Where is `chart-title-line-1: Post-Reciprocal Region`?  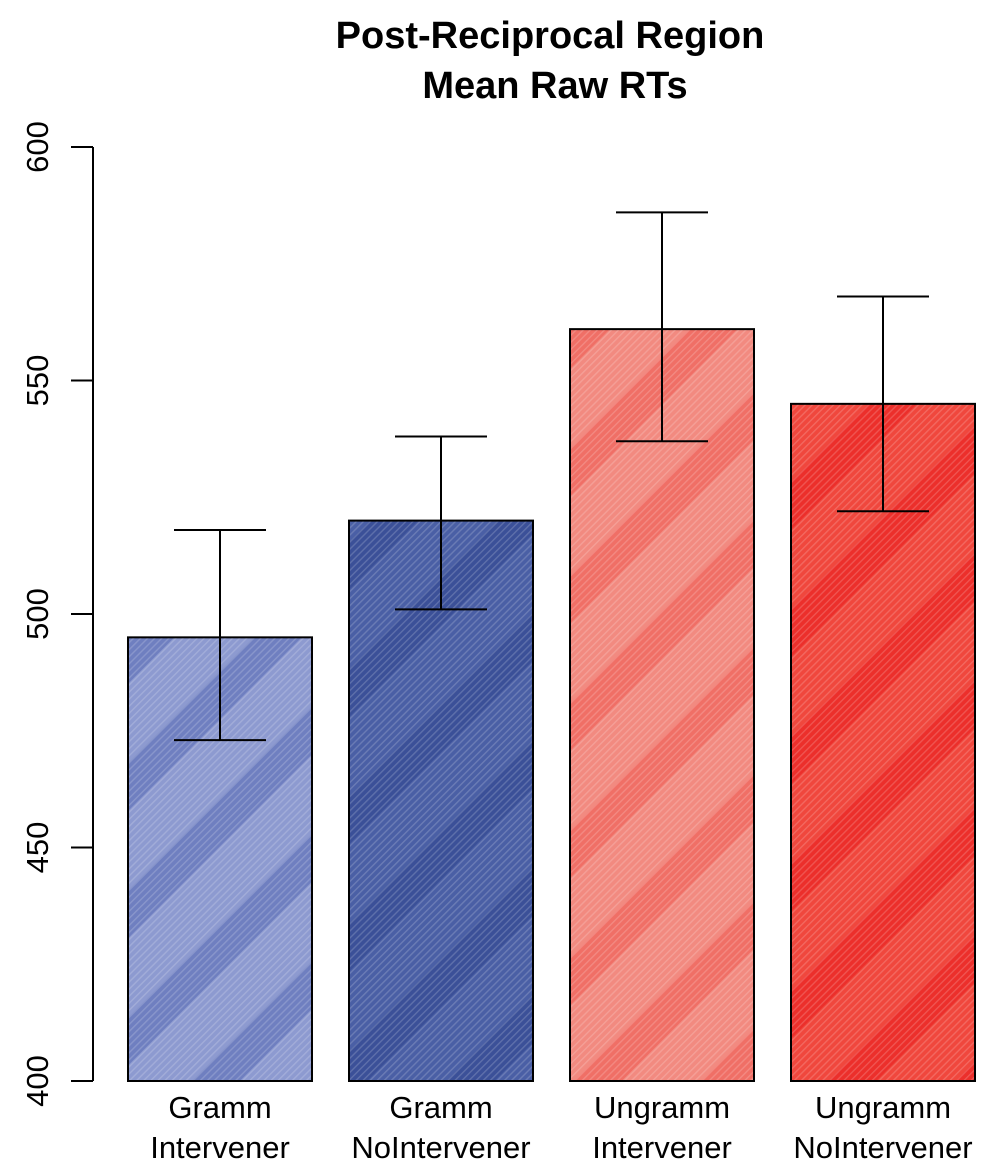 chart-title-line-1: Post-Reciprocal Region is located at coordinates (550, 36).